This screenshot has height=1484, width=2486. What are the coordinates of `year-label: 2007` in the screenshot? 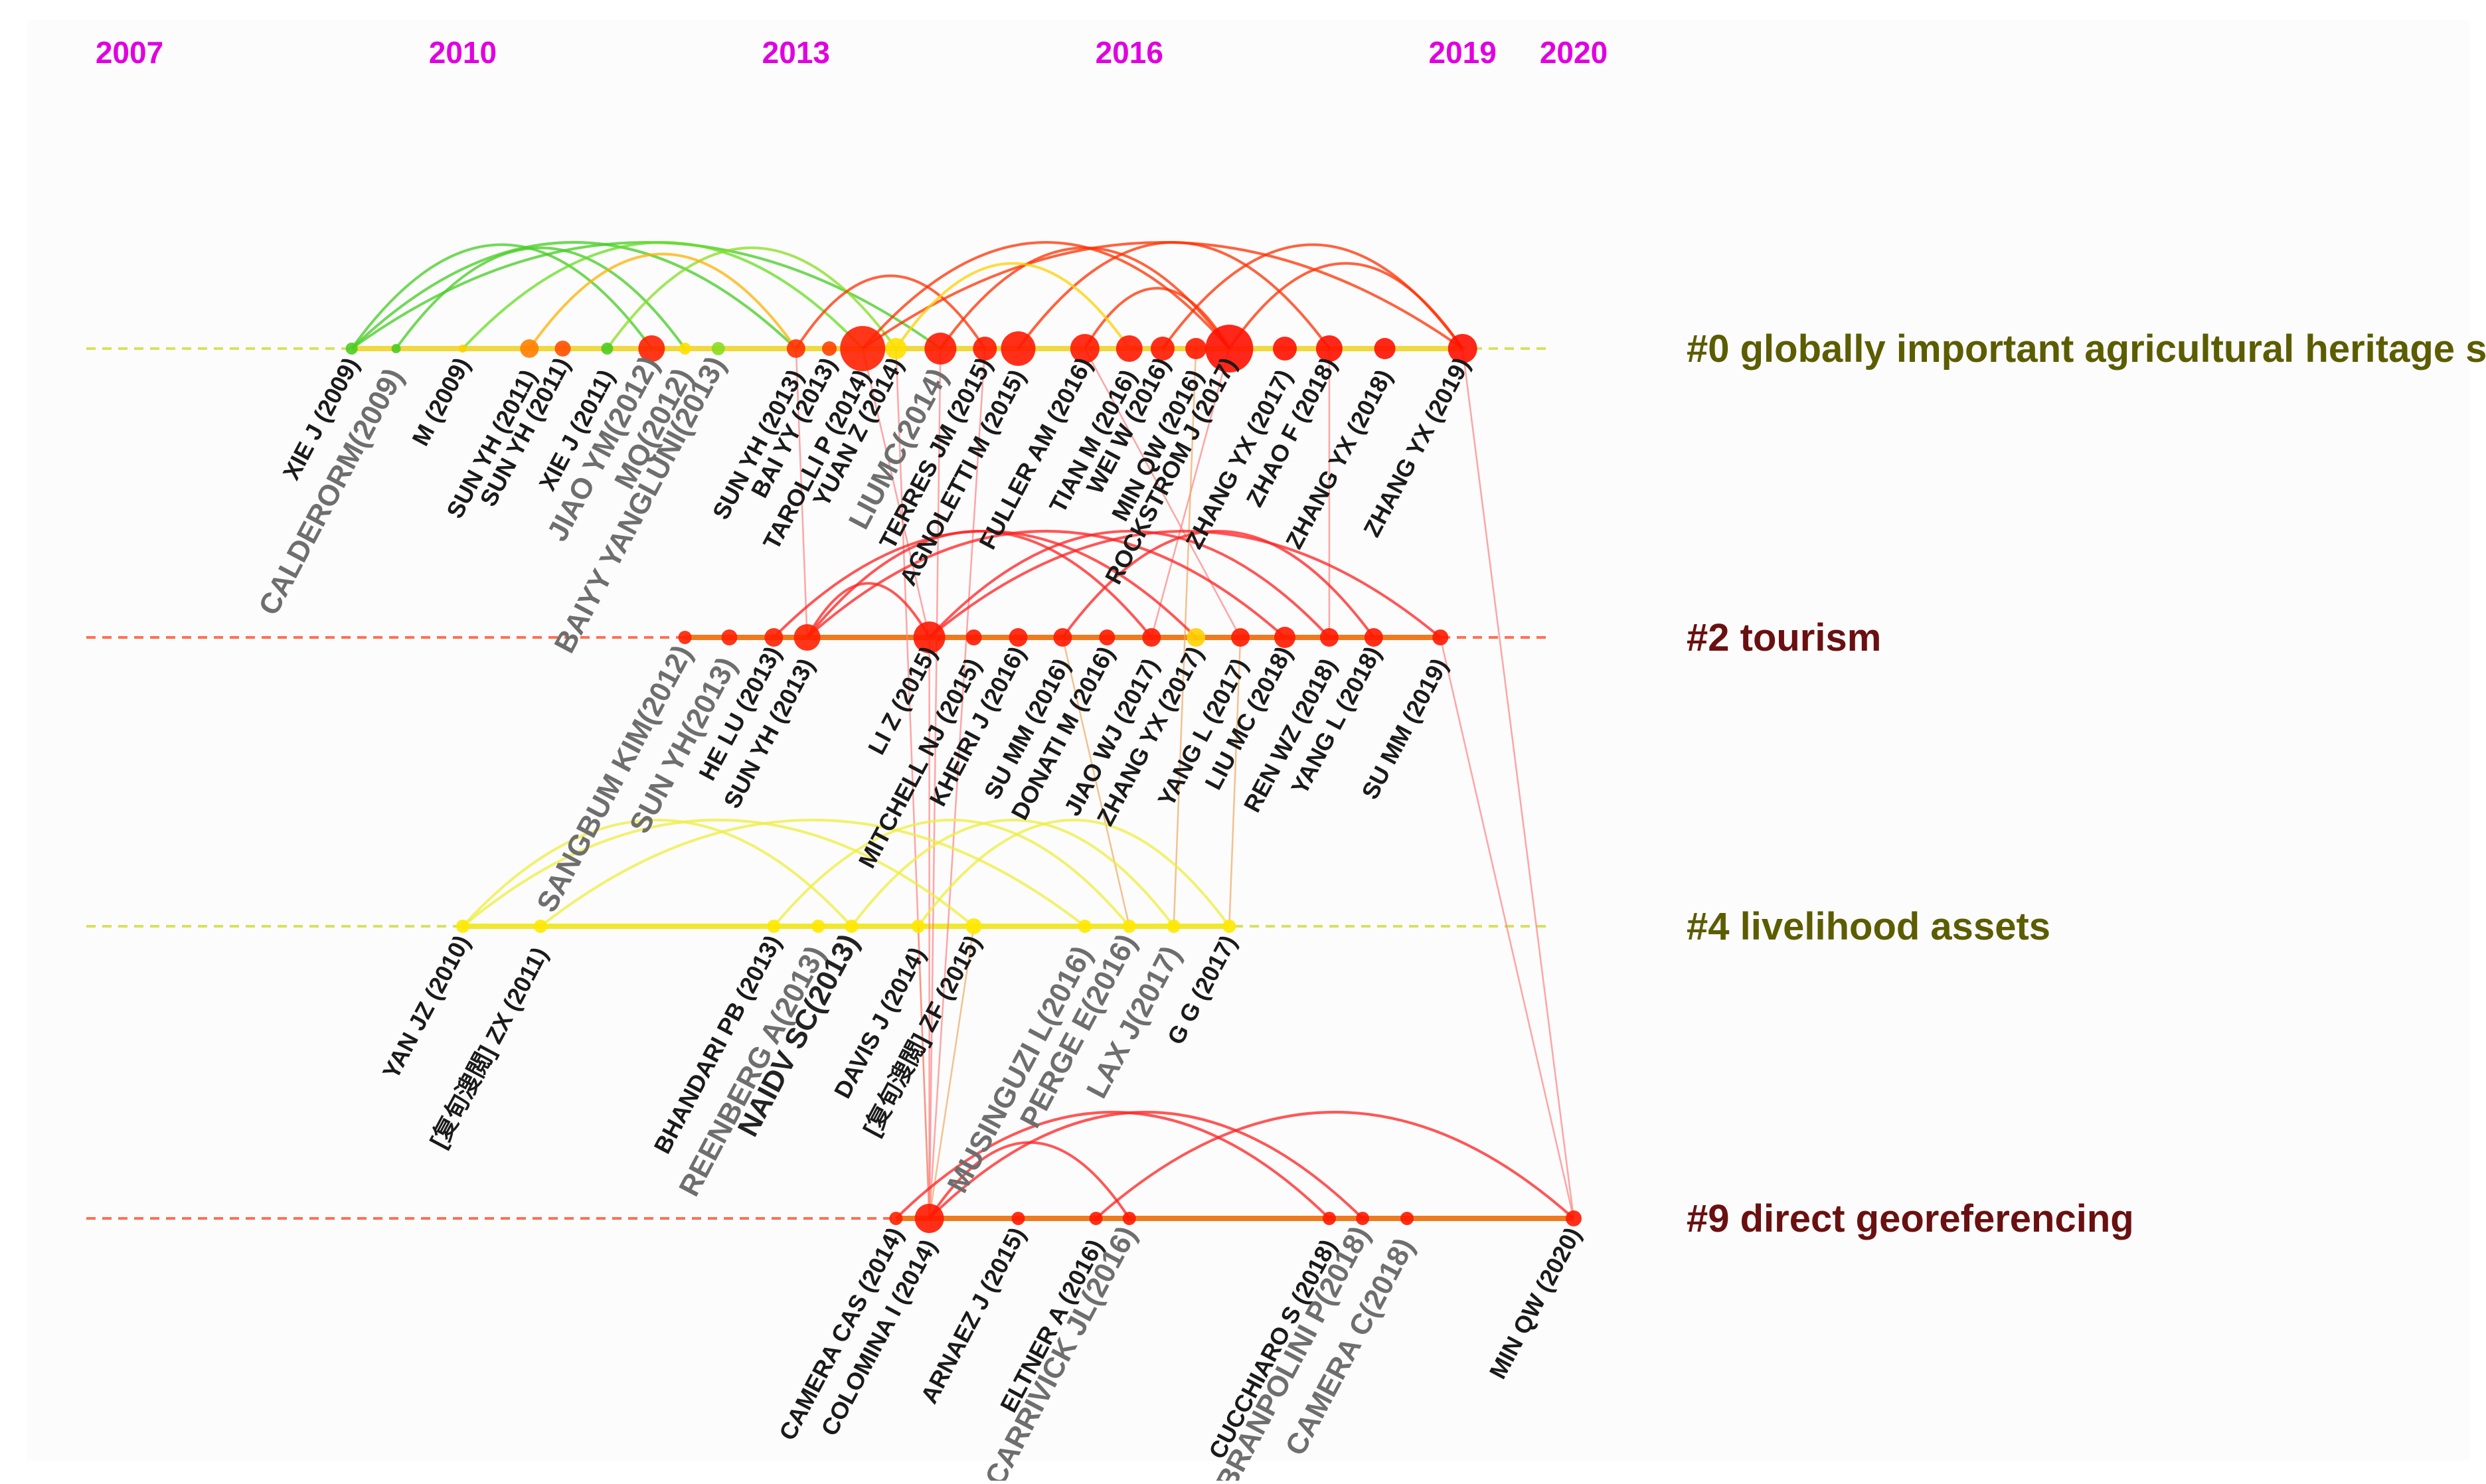 It's located at (129, 52).